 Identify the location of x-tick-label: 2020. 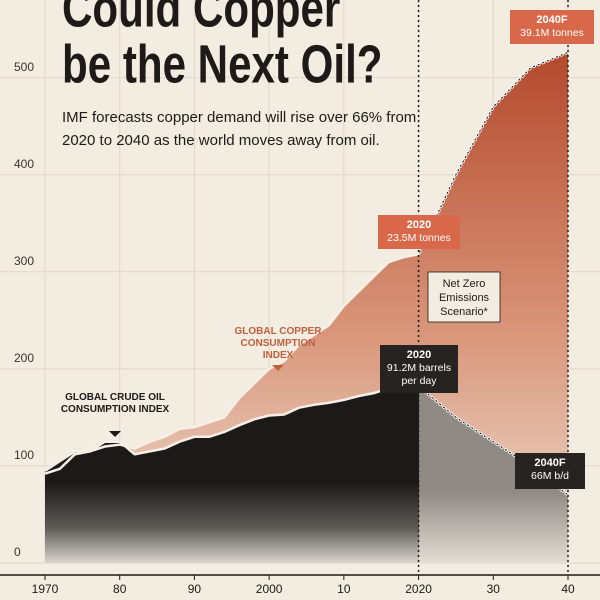
(418, 589).